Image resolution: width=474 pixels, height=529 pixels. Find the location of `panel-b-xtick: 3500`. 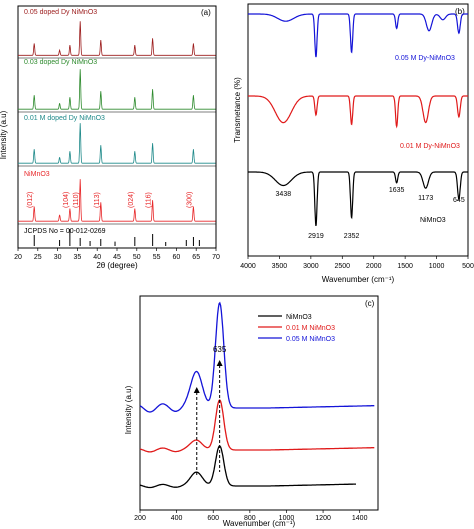

panel-b-xtick: 3500 is located at coordinates (280, 266).